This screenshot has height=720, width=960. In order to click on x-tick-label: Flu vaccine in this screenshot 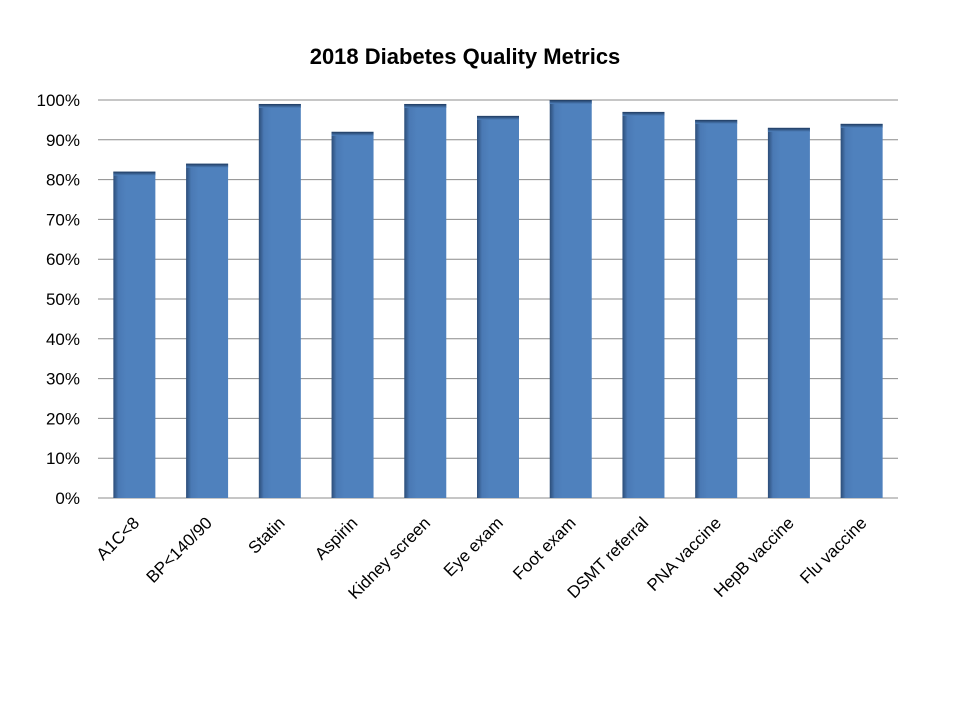, I will do `click(833, 550)`.